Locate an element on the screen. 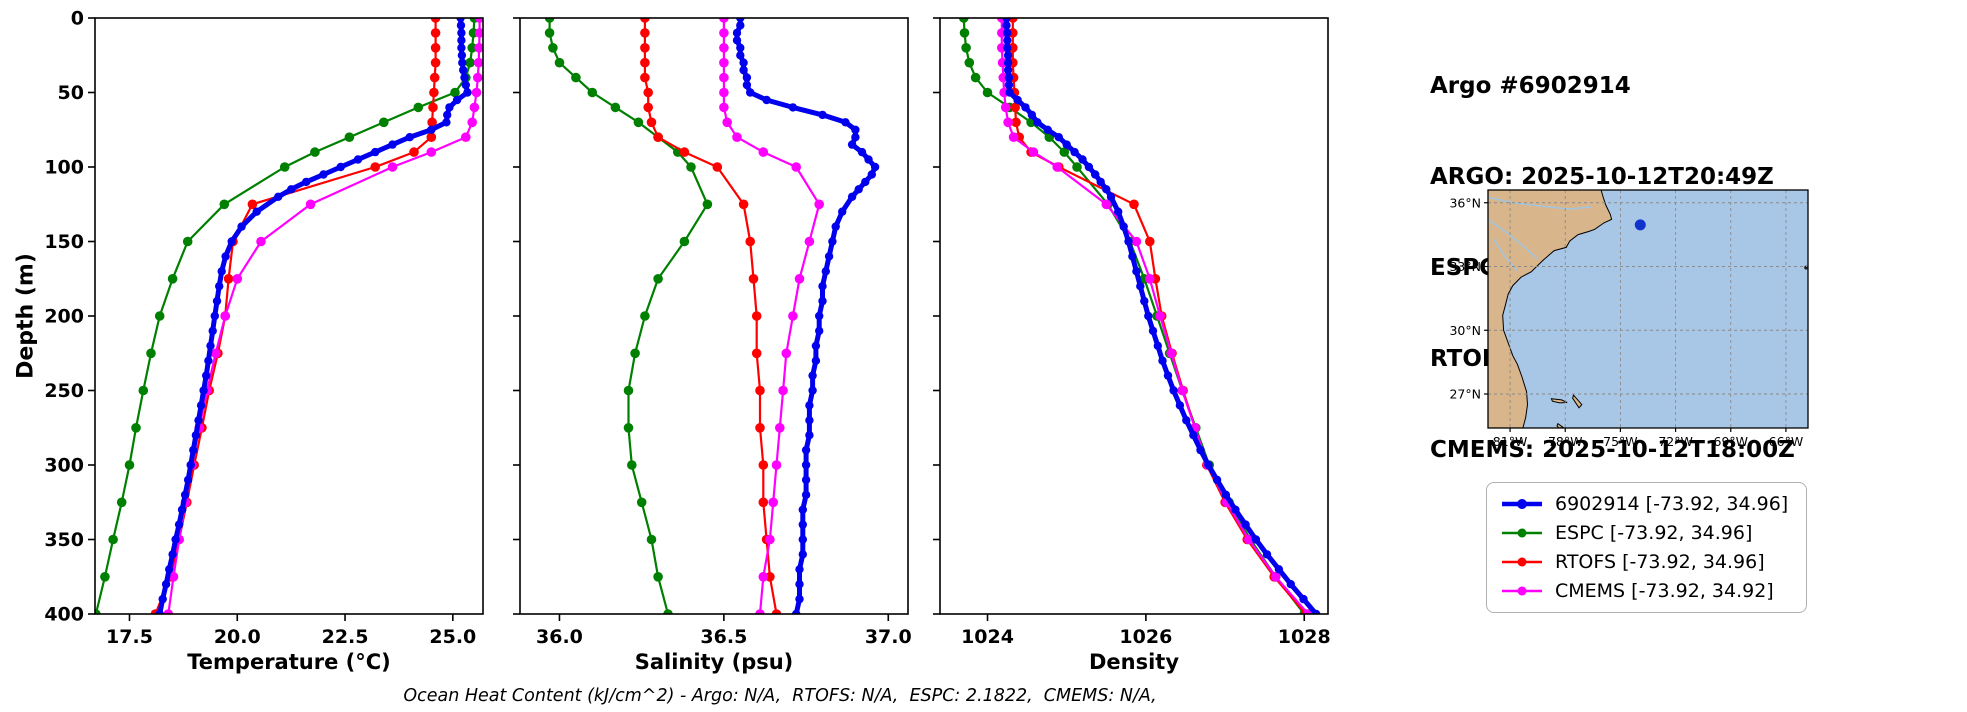 The width and height of the screenshot is (1967, 712). y-tick-label: 50 is located at coordinates (71, 93).